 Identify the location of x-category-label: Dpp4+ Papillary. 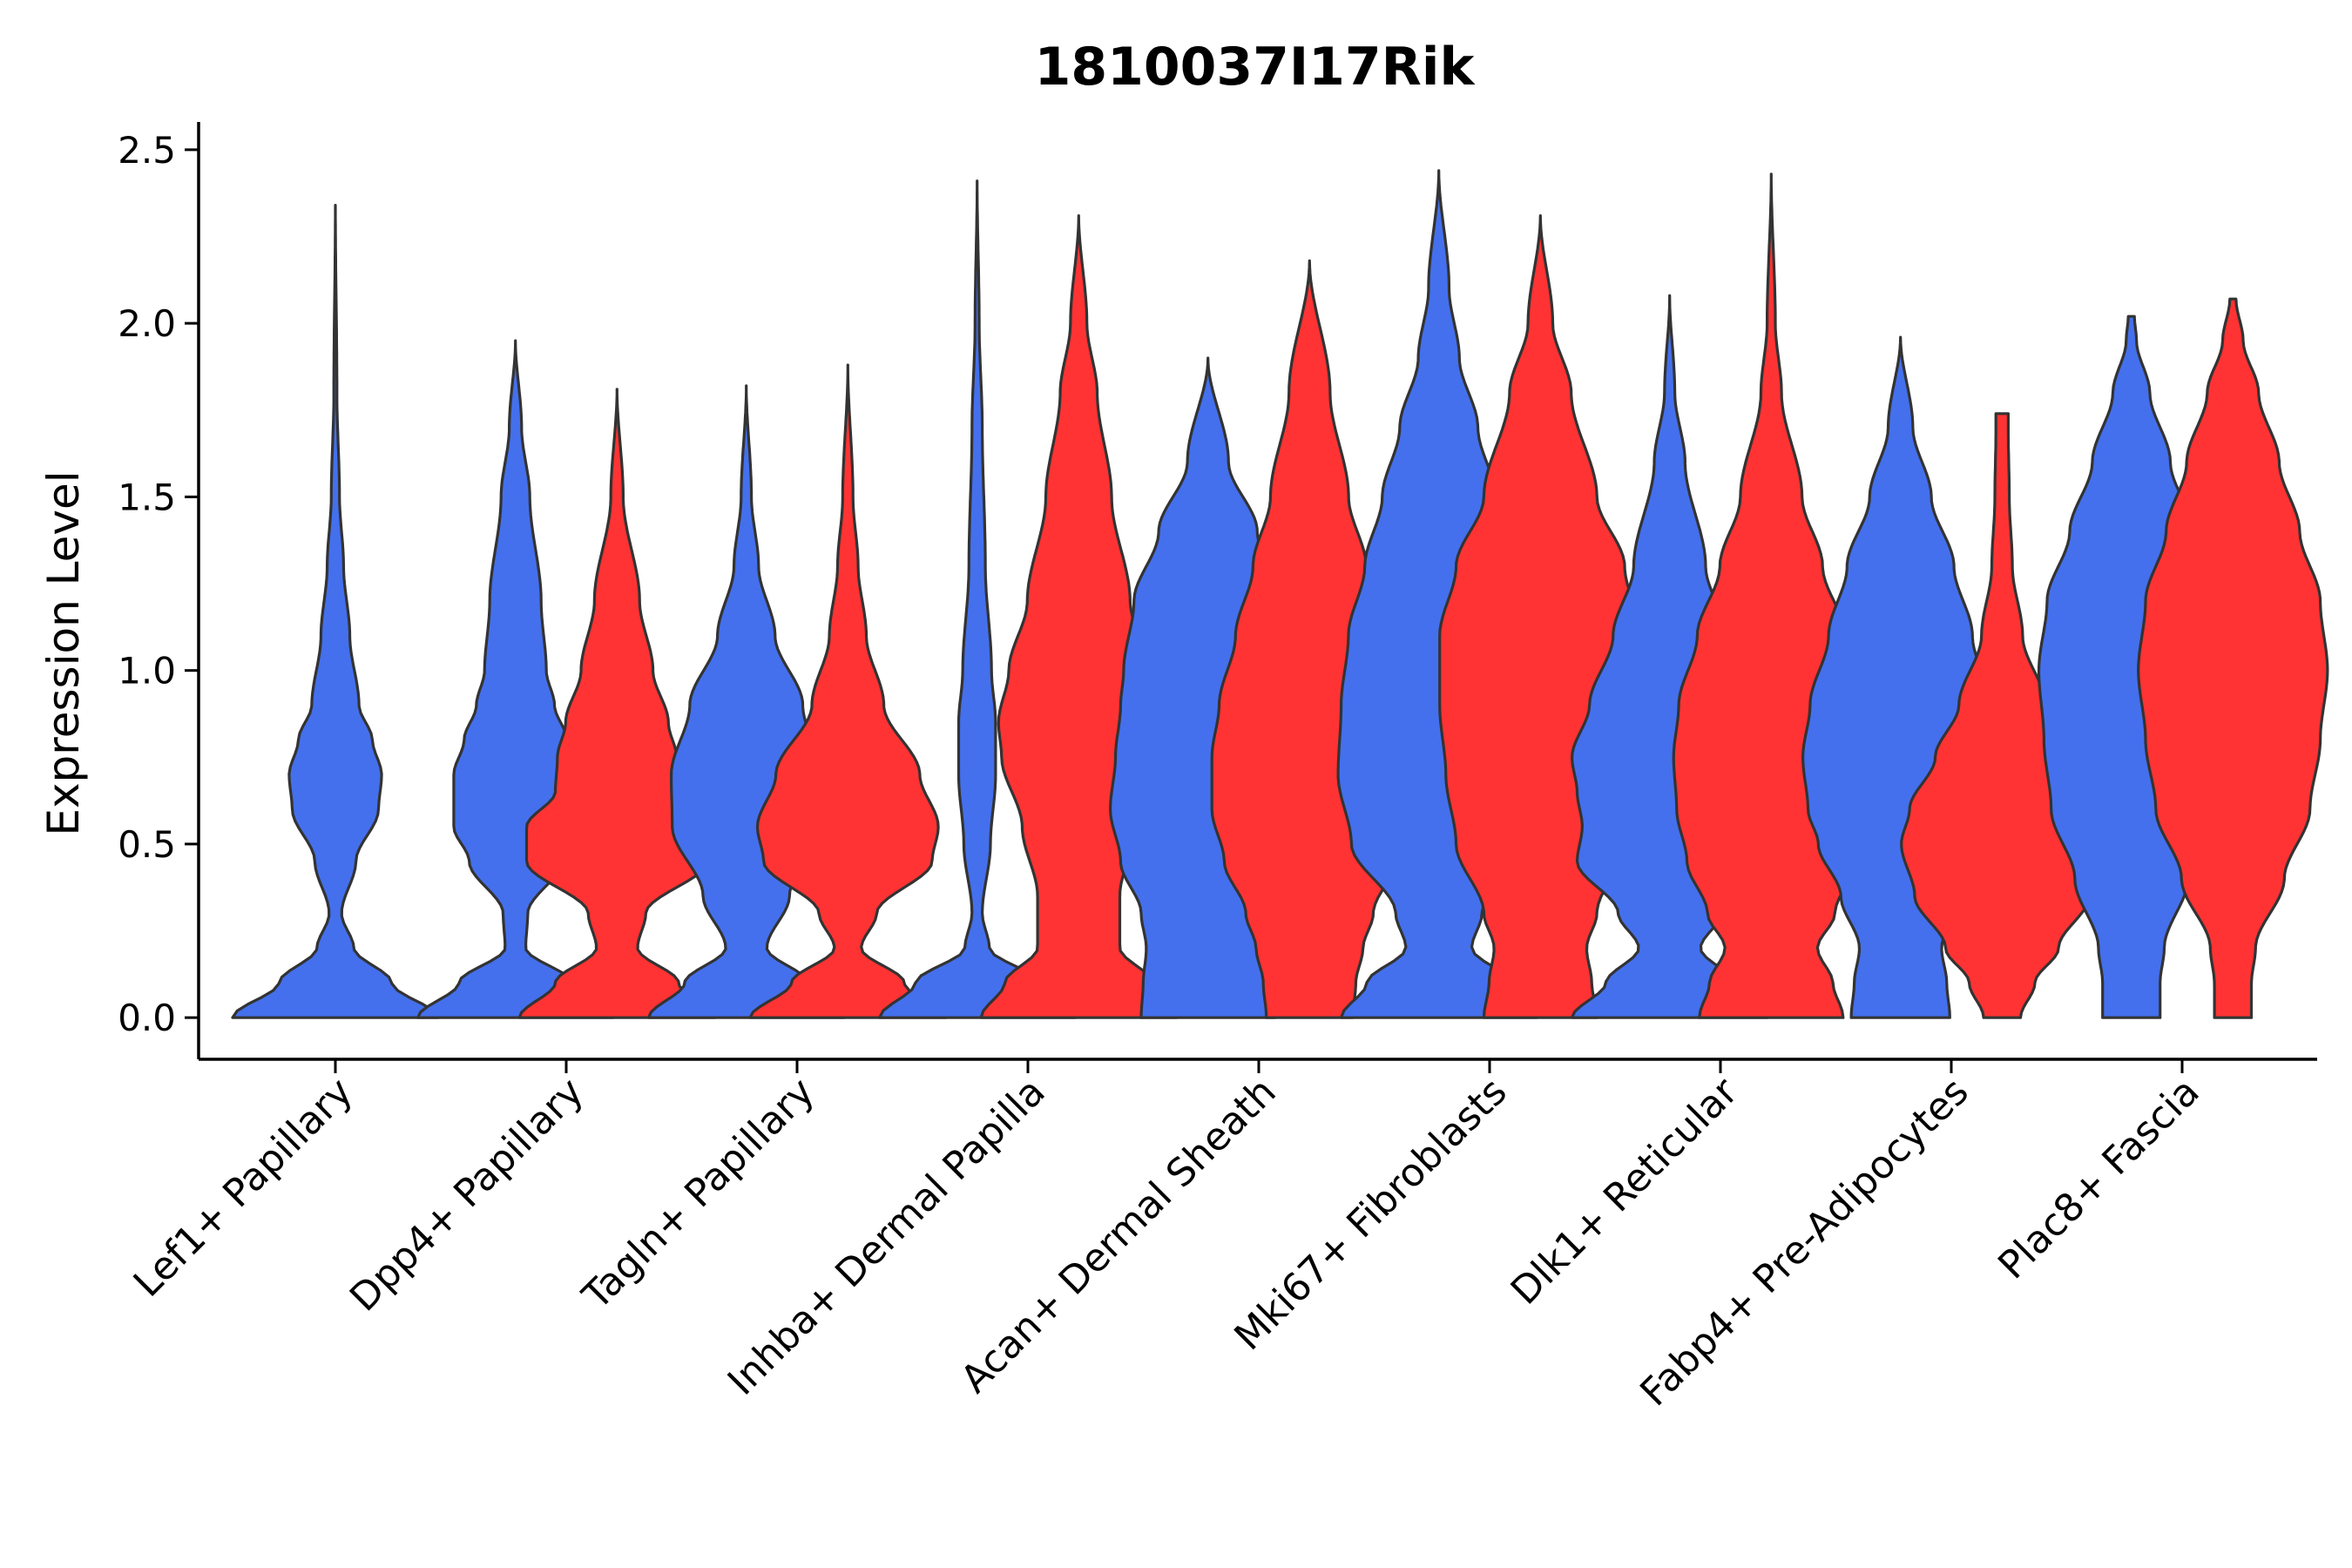
(466, 1195).